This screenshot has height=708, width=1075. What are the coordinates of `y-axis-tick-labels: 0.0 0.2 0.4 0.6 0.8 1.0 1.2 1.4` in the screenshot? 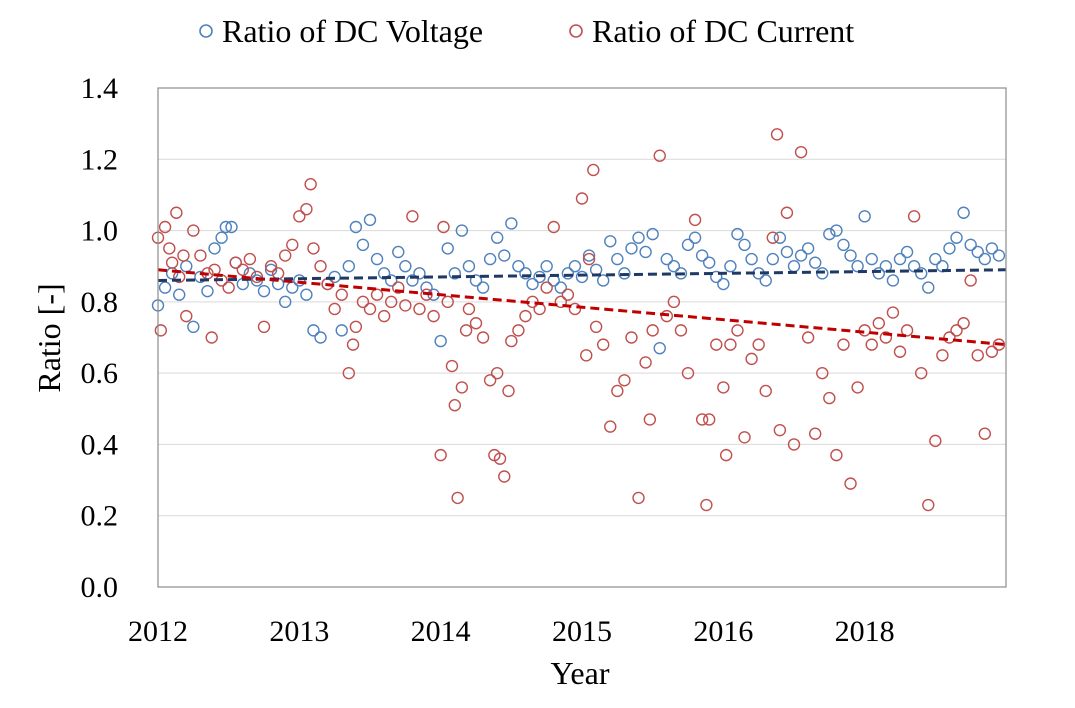 It's located at (100, 338).